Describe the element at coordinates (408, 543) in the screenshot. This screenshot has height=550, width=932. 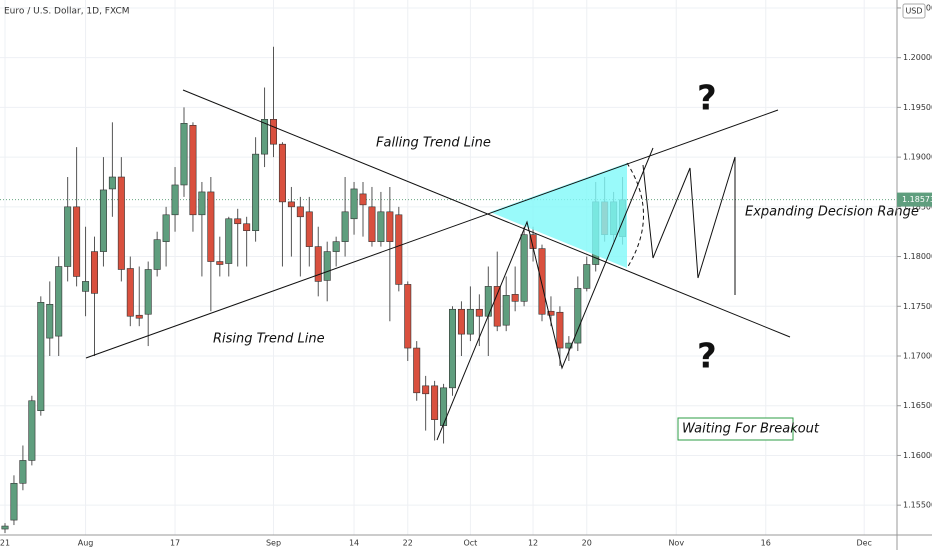
I see `x-tick-label: 22` at that location.